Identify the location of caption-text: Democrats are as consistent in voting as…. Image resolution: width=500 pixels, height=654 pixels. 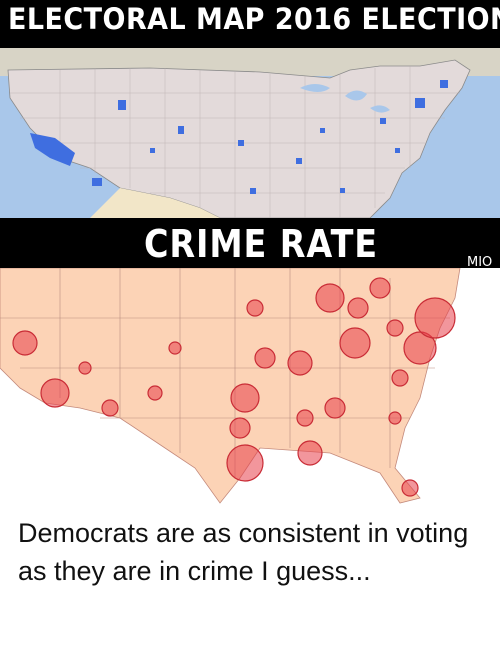
(243, 552).